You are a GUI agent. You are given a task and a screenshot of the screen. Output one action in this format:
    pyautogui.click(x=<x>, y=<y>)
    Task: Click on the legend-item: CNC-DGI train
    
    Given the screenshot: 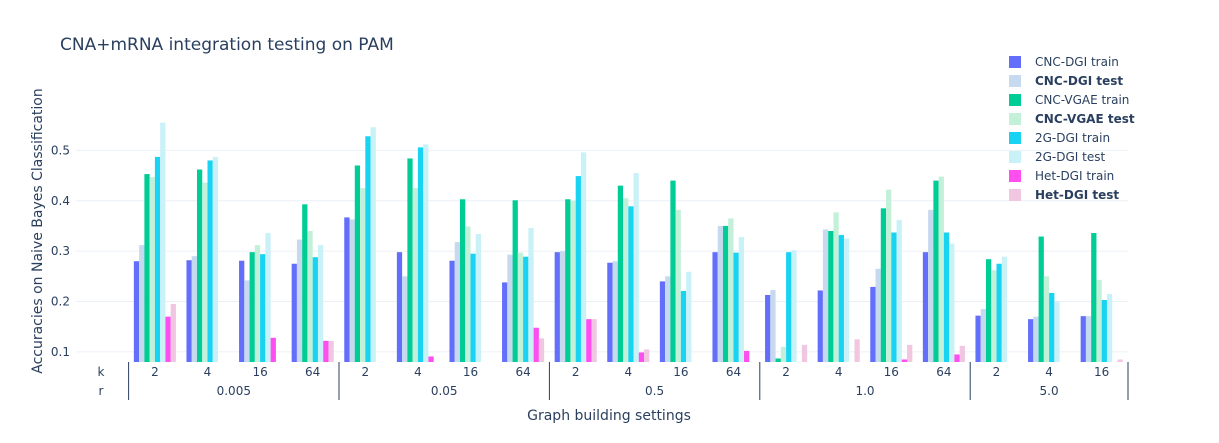 What is the action you would take?
    pyautogui.click(x=1064, y=62)
    